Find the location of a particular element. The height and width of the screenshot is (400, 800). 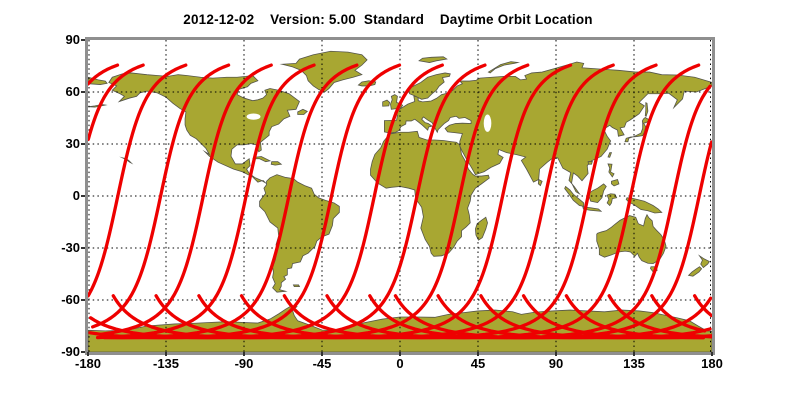

x-tick-label: -45 is located at coordinates (322, 363).